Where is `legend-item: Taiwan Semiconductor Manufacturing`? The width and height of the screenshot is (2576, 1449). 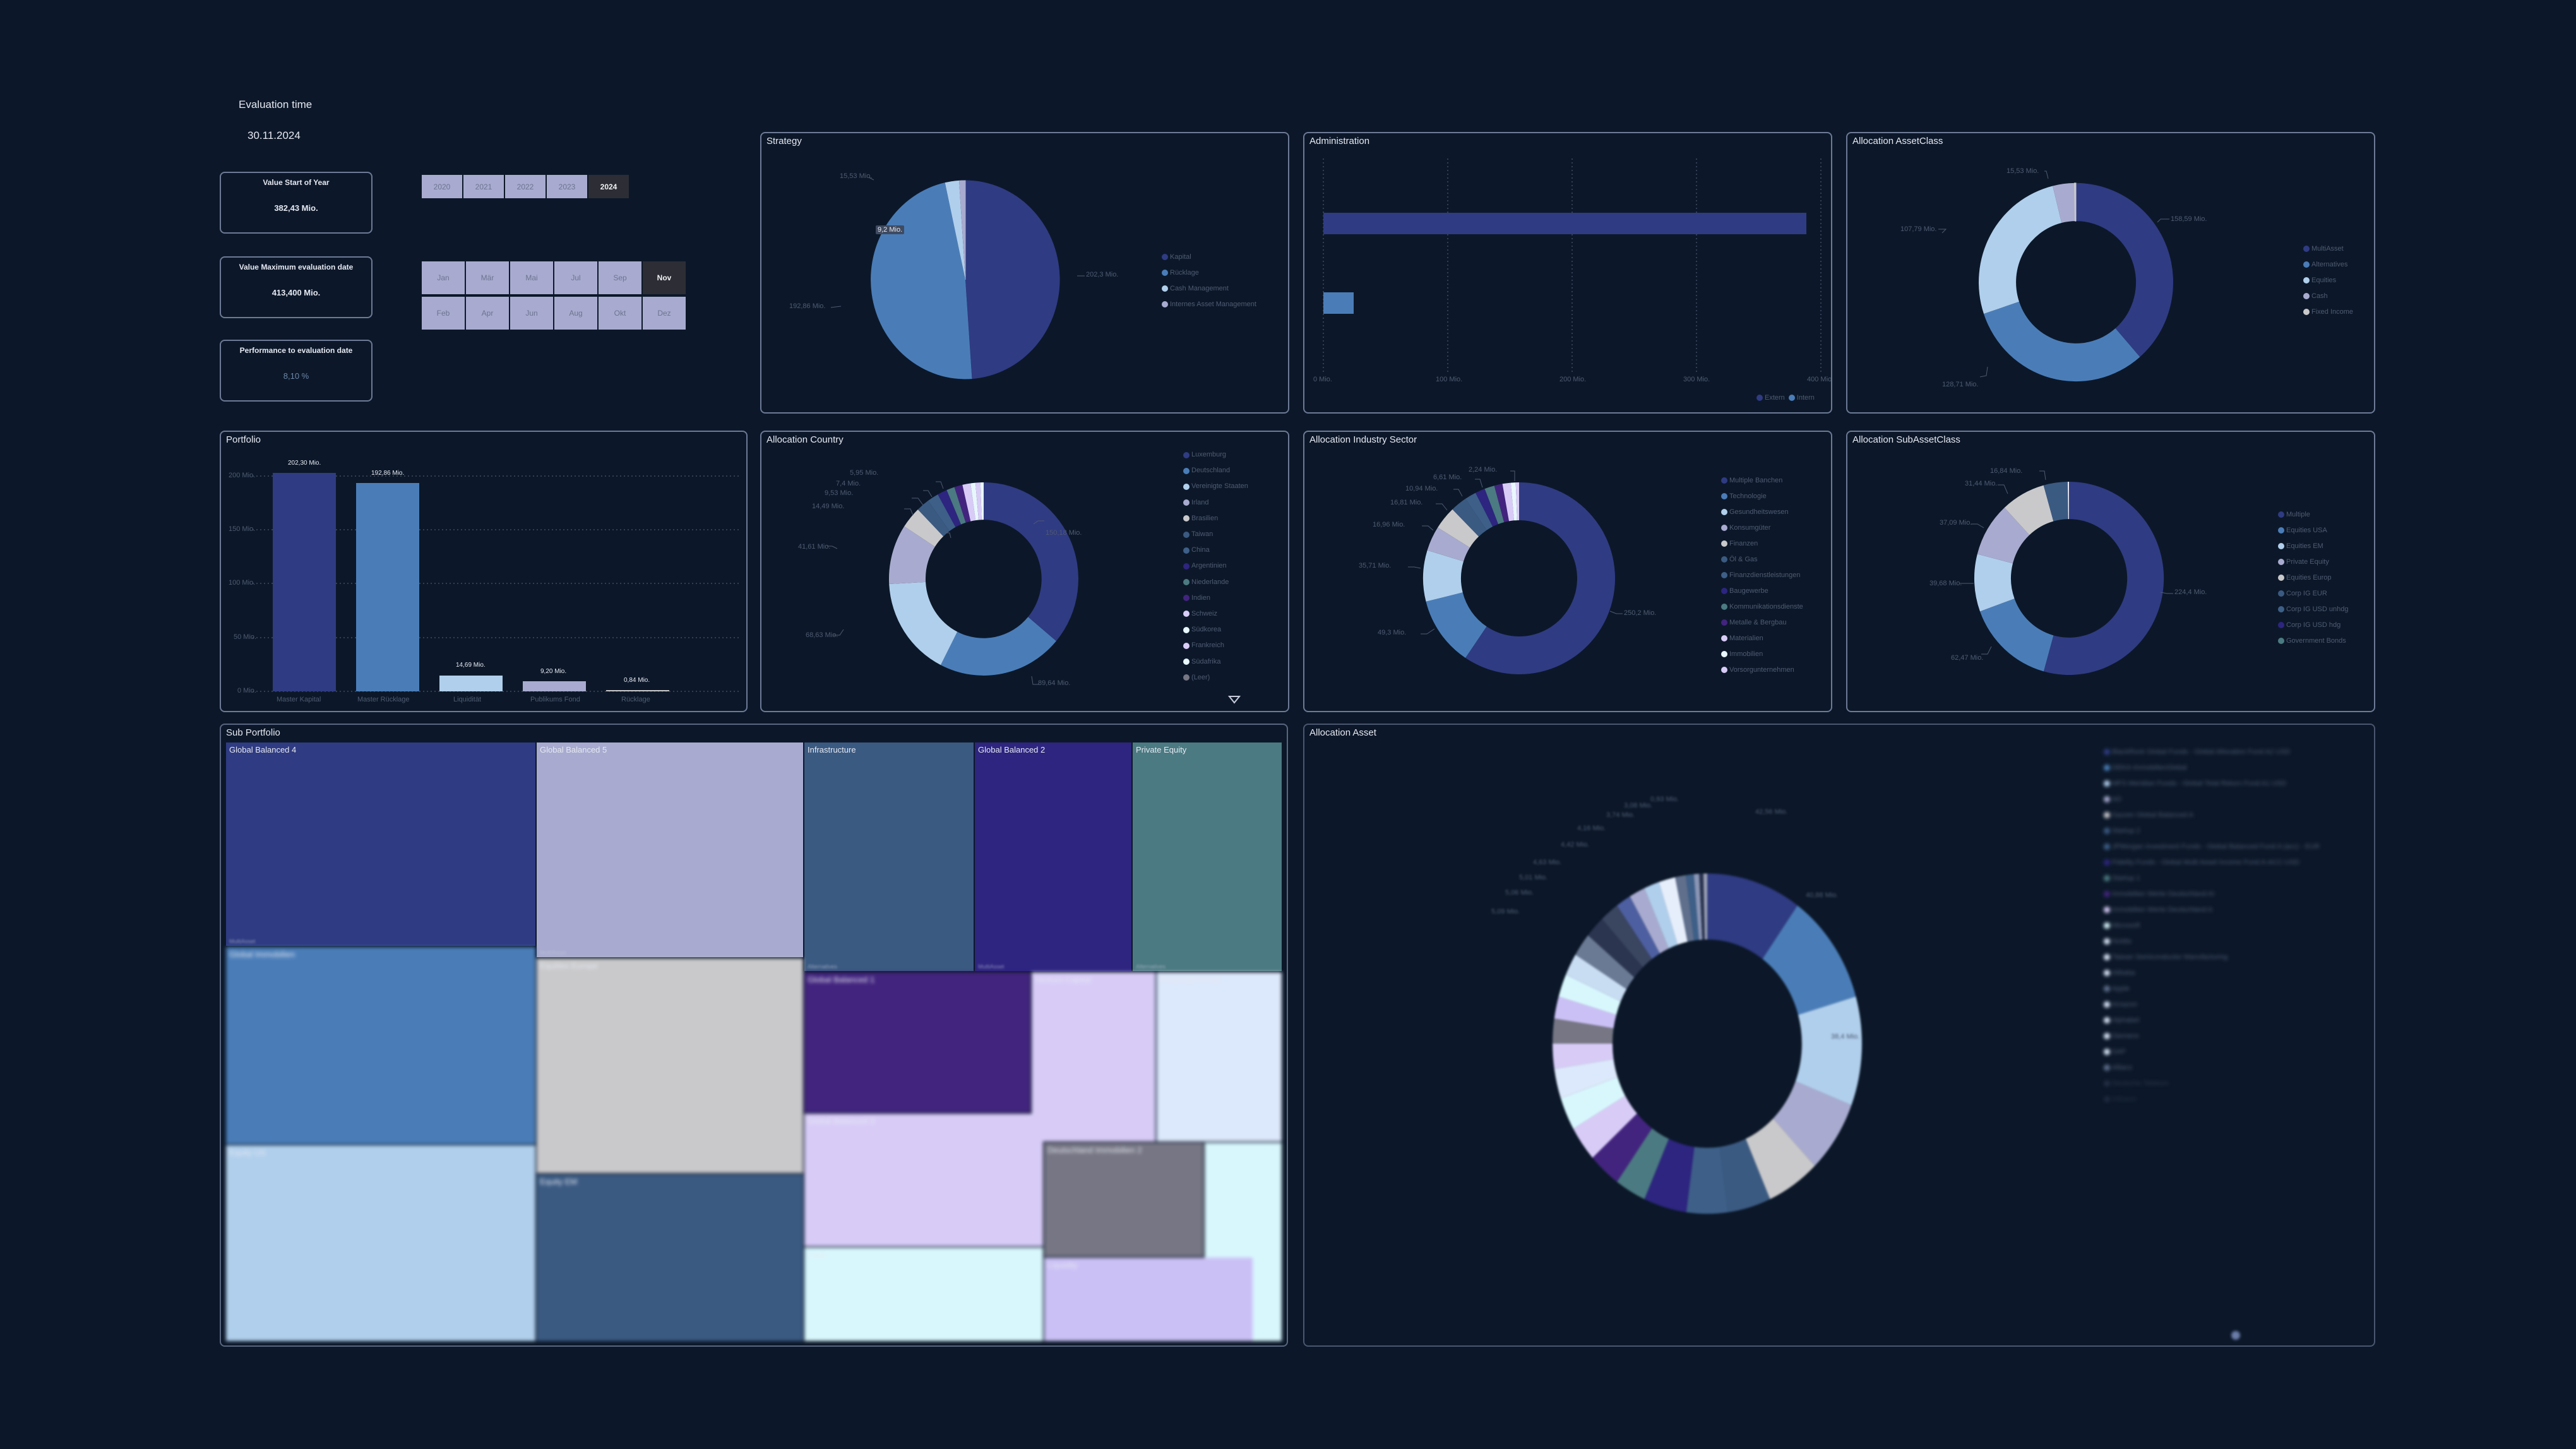 legend-item: Taiwan Semiconductor Manufacturing is located at coordinates (2212, 957).